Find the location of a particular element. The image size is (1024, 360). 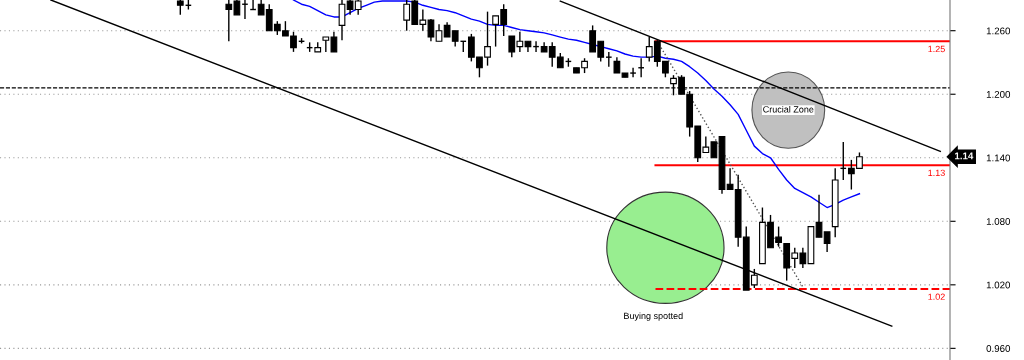

text: 1.14 is located at coordinates (964, 156).